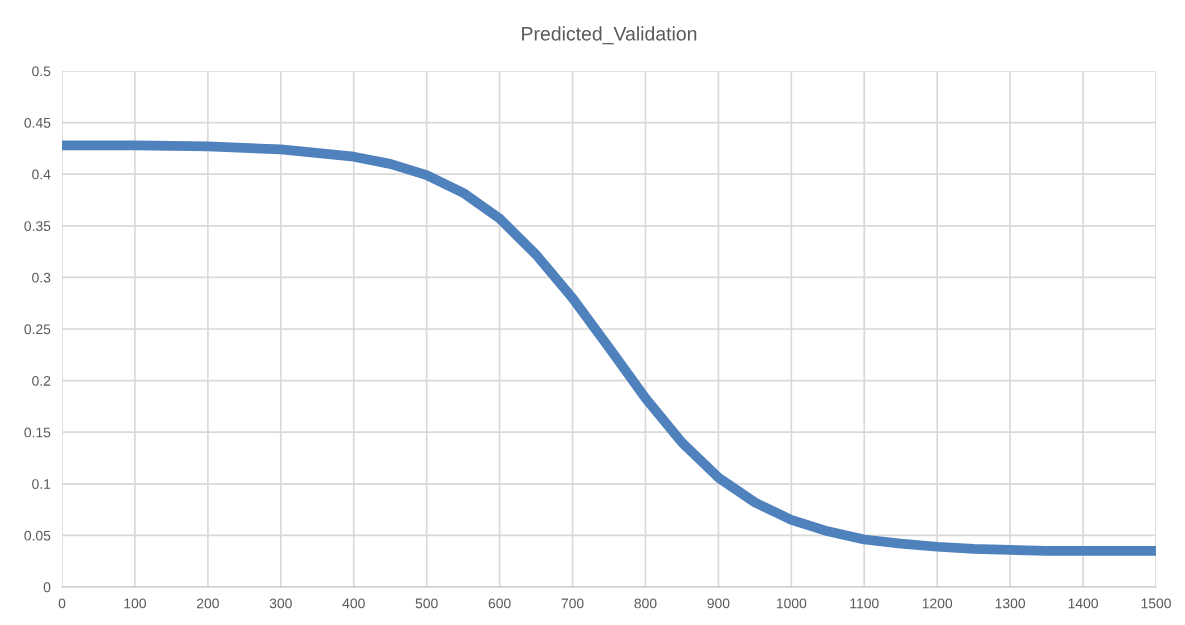 Image resolution: width=1185 pixels, height=625 pixels. What do you see at coordinates (41, 71) in the screenshot?
I see `y-tick-label: 0.5` at bounding box center [41, 71].